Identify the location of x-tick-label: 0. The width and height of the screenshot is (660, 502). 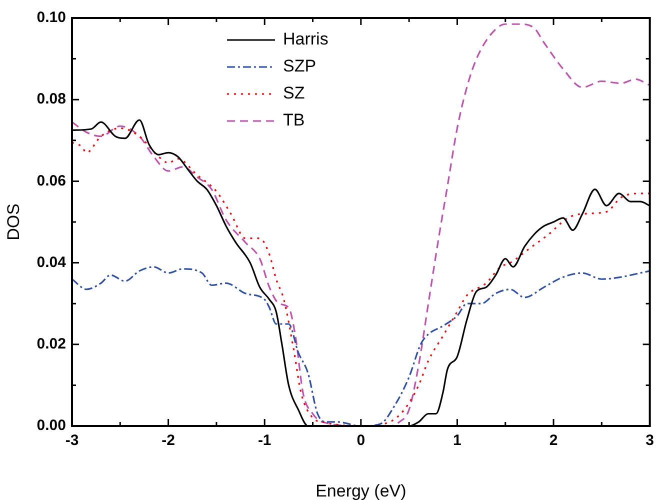
(361, 441).